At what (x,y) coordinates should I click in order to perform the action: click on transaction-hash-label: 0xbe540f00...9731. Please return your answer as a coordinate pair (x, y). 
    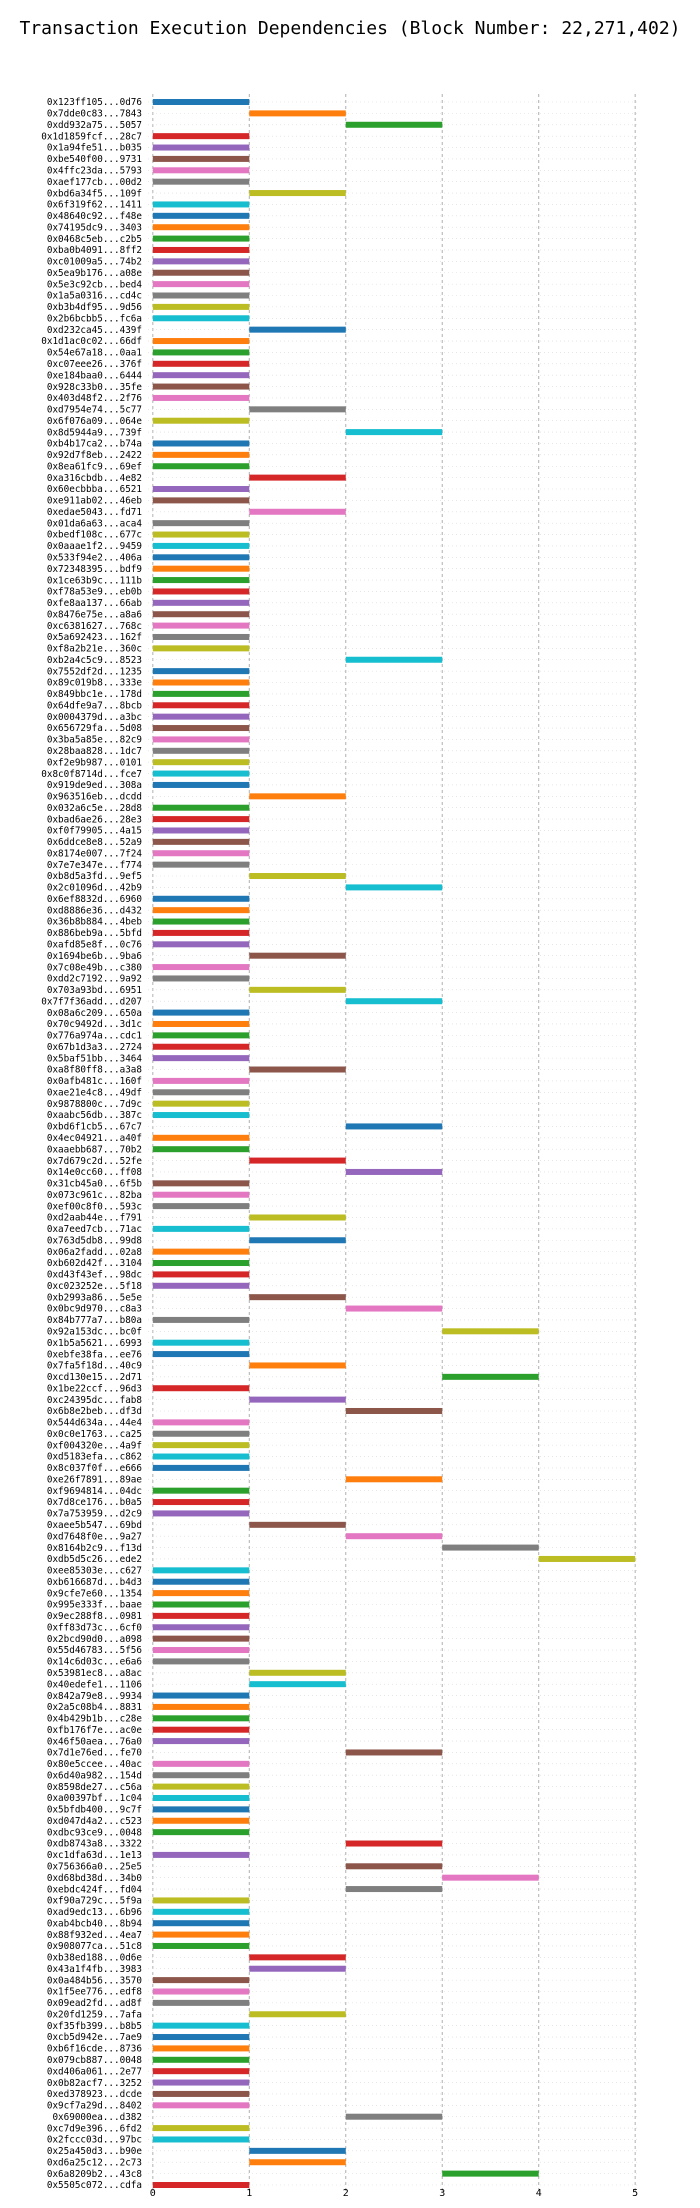
    Looking at the image, I should click on (94, 159).